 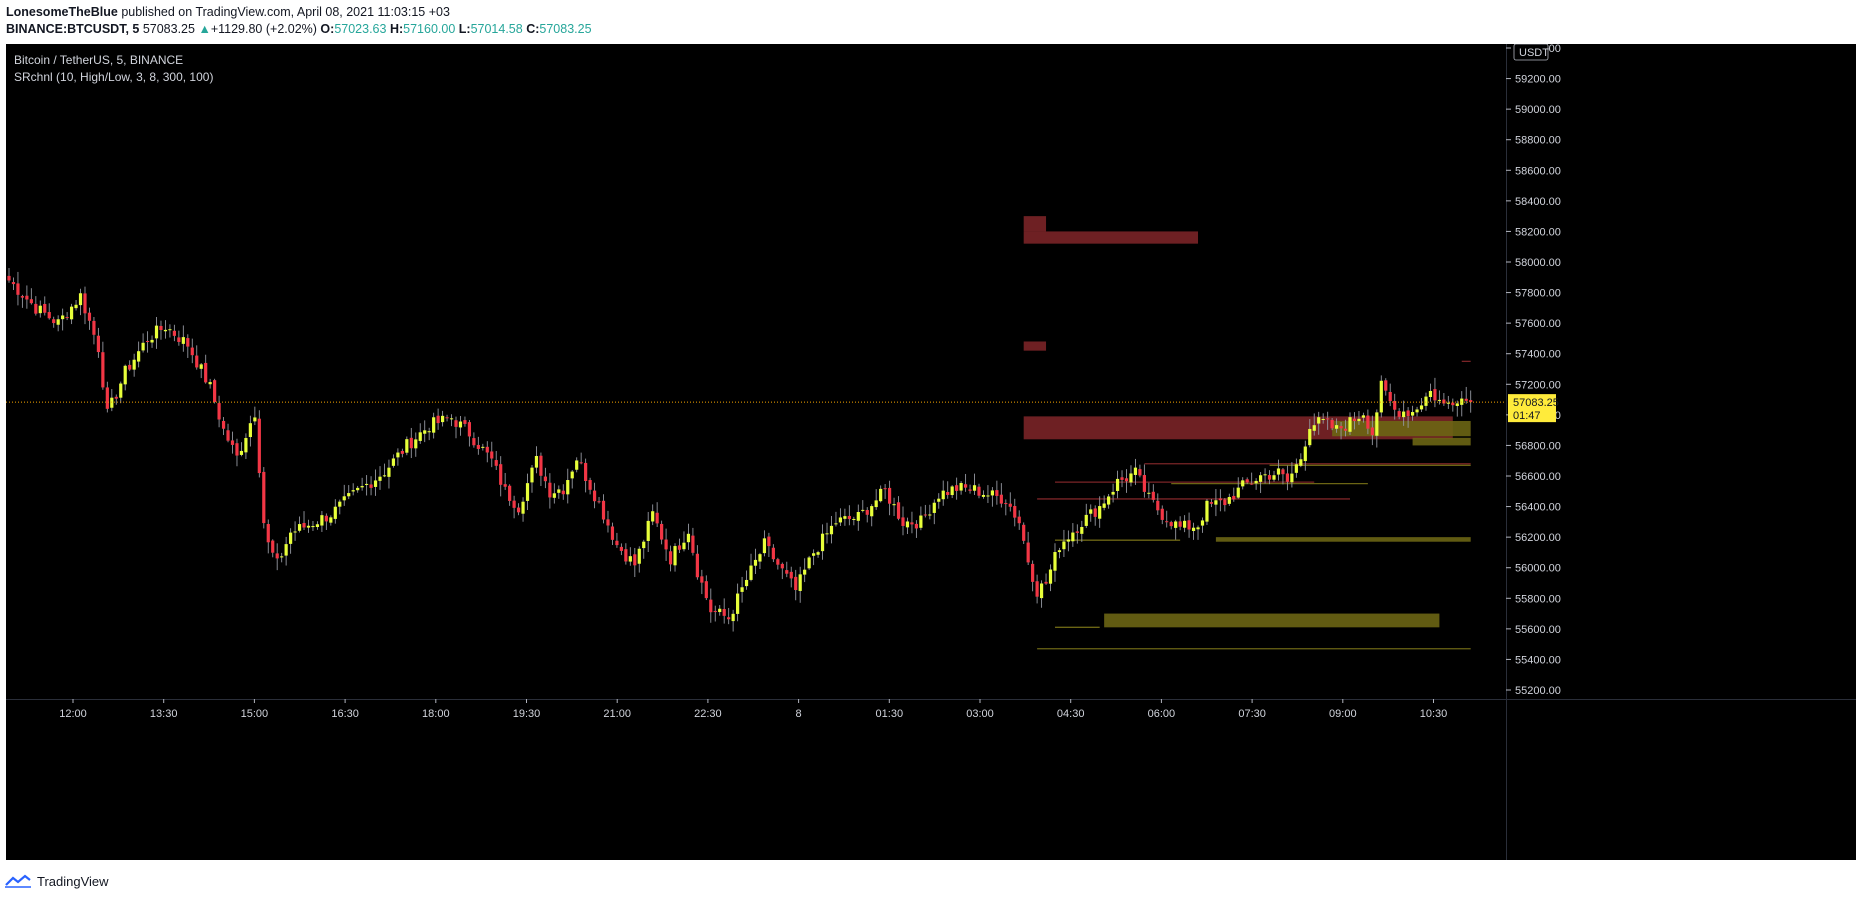 What do you see at coordinates (1538, 202) in the screenshot?
I see `price-tick-label: 58400.00` at bounding box center [1538, 202].